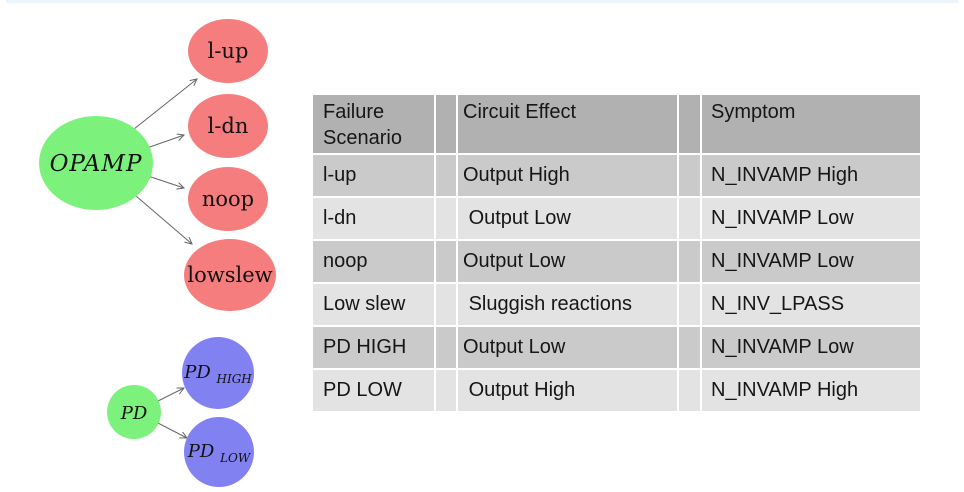  What do you see at coordinates (165, 142) in the screenshot?
I see `edge-opamp-ldn` at bounding box center [165, 142].